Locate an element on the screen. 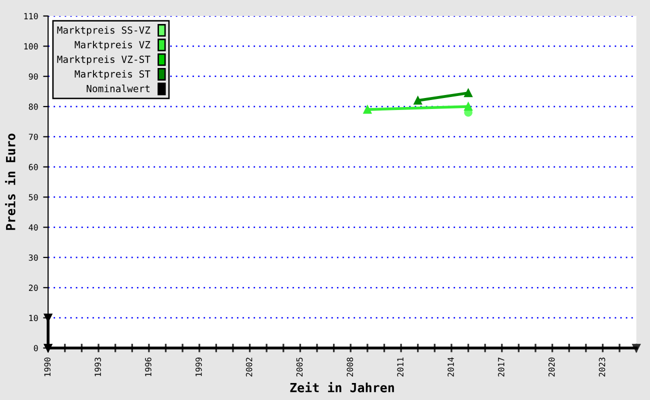  y-tick-label: 40 is located at coordinates (33, 227).